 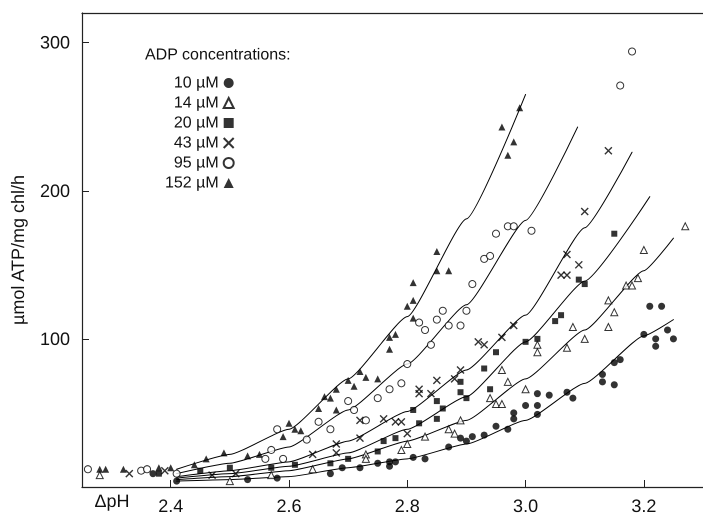 What do you see at coordinates (525, 506) in the screenshot?
I see `x-tick-label: 3.0` at bounding box center [525, 506].